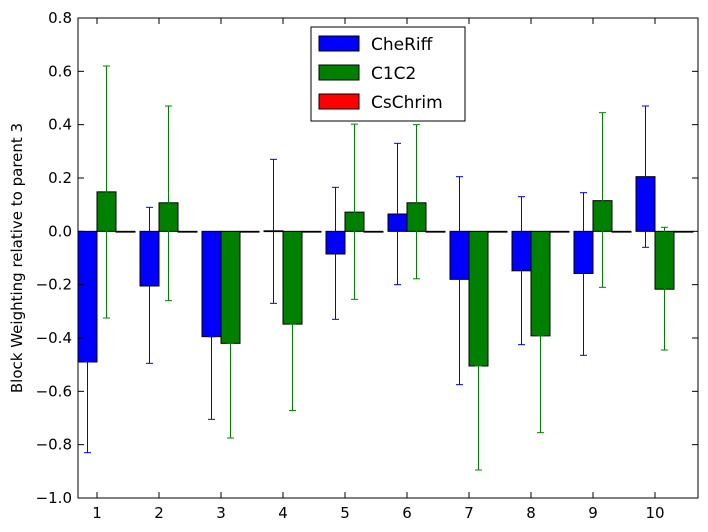 The image size is (708, 532). What do you see at coordinates (60, 18) in the screenshot?
I see `y-tick-label: 0.8` at bounding box center [60, 18].